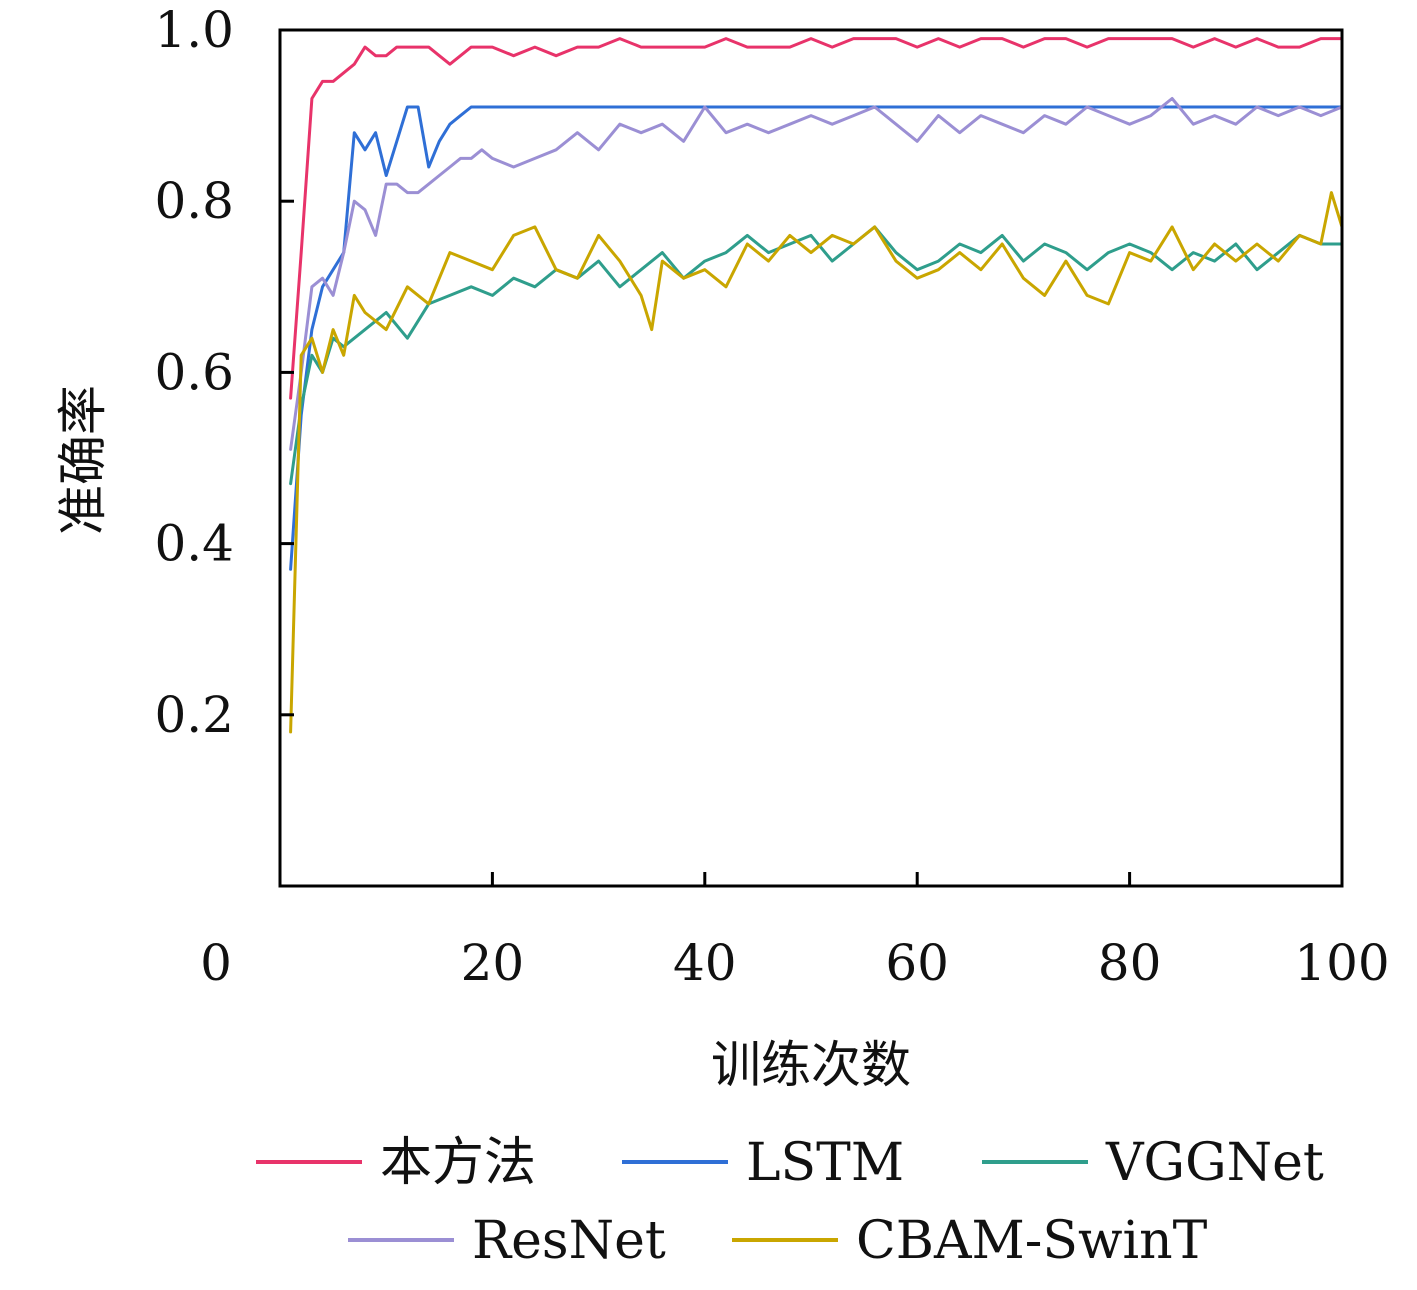 Image resolution: width=1417 pixels, height=1290 pixels. I want to click on x-tick-label: 20, so click(493, 963).